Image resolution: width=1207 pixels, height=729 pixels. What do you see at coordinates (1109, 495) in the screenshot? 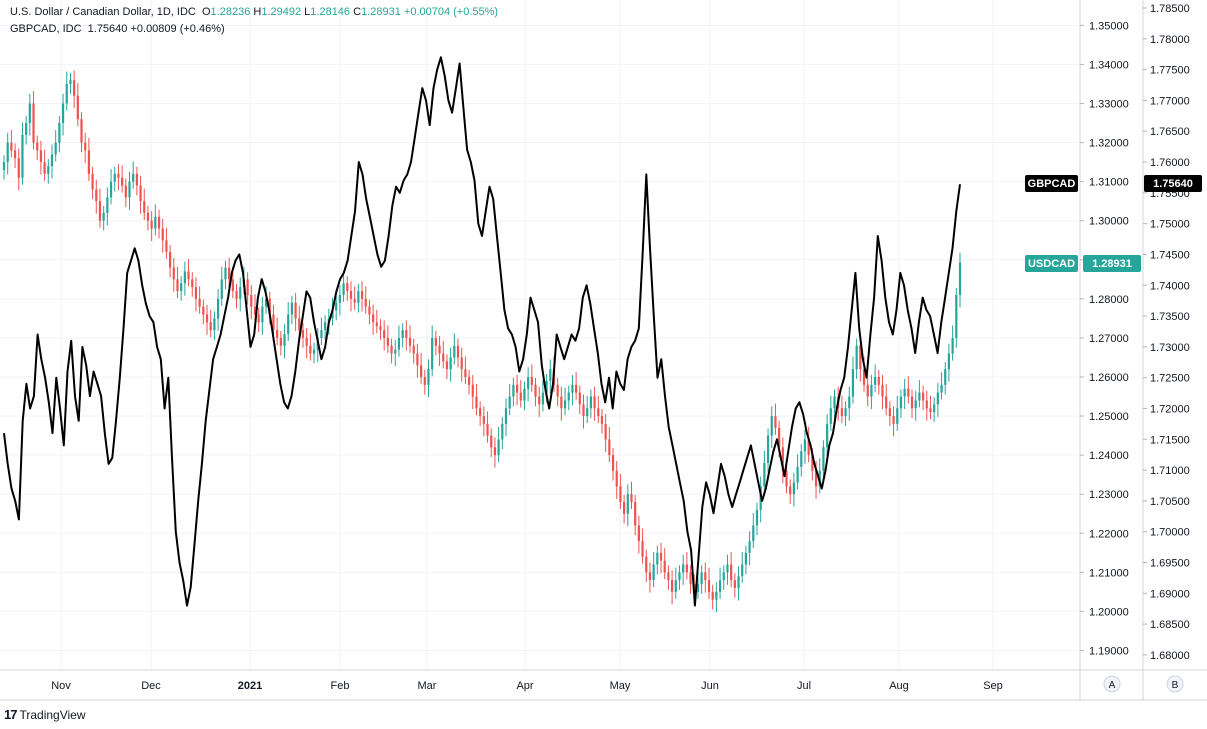
I see `price-tick-label-left: 1.23000` at bounding box center [1109, 495].